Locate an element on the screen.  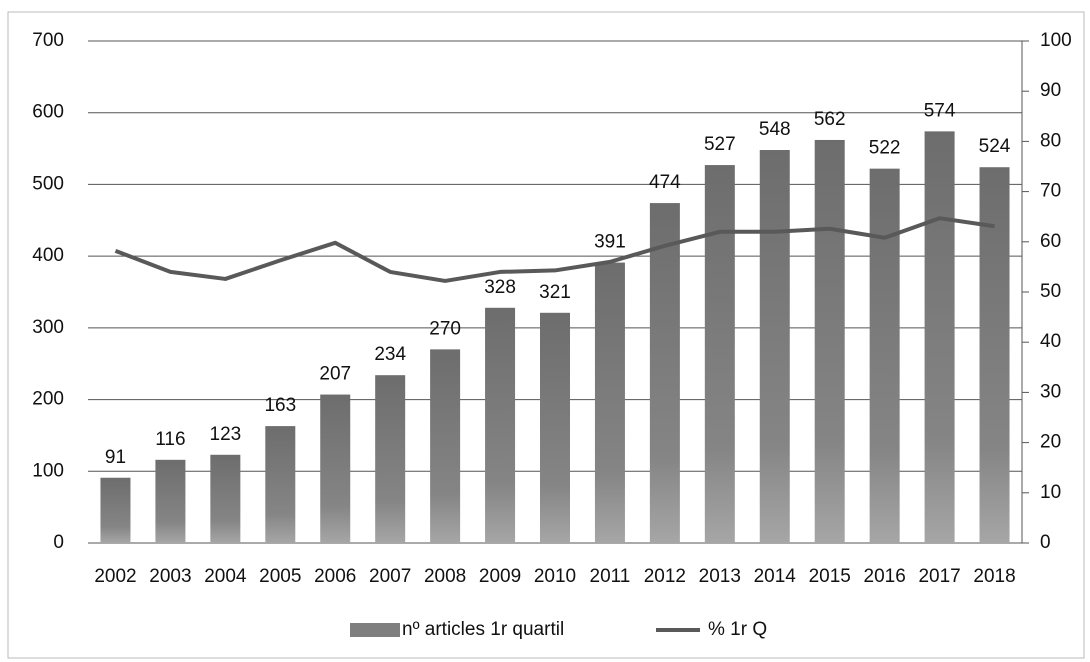
y2-tick-label: 0 is located at coordinates (1045, 542).